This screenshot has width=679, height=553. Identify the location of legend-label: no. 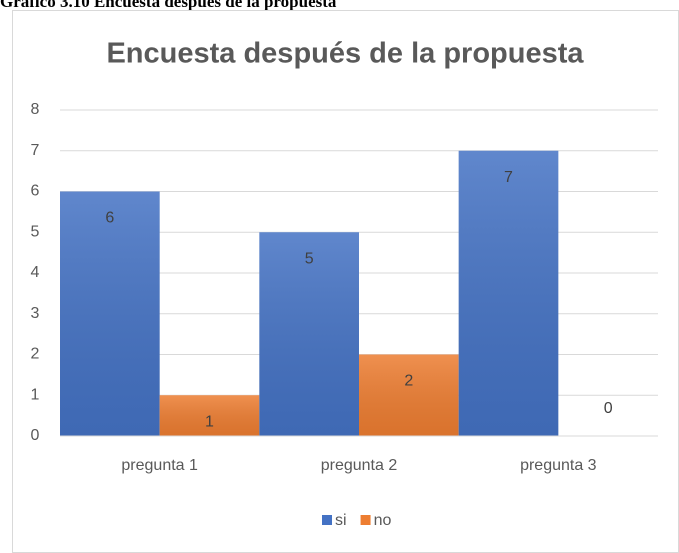
(383, 520).